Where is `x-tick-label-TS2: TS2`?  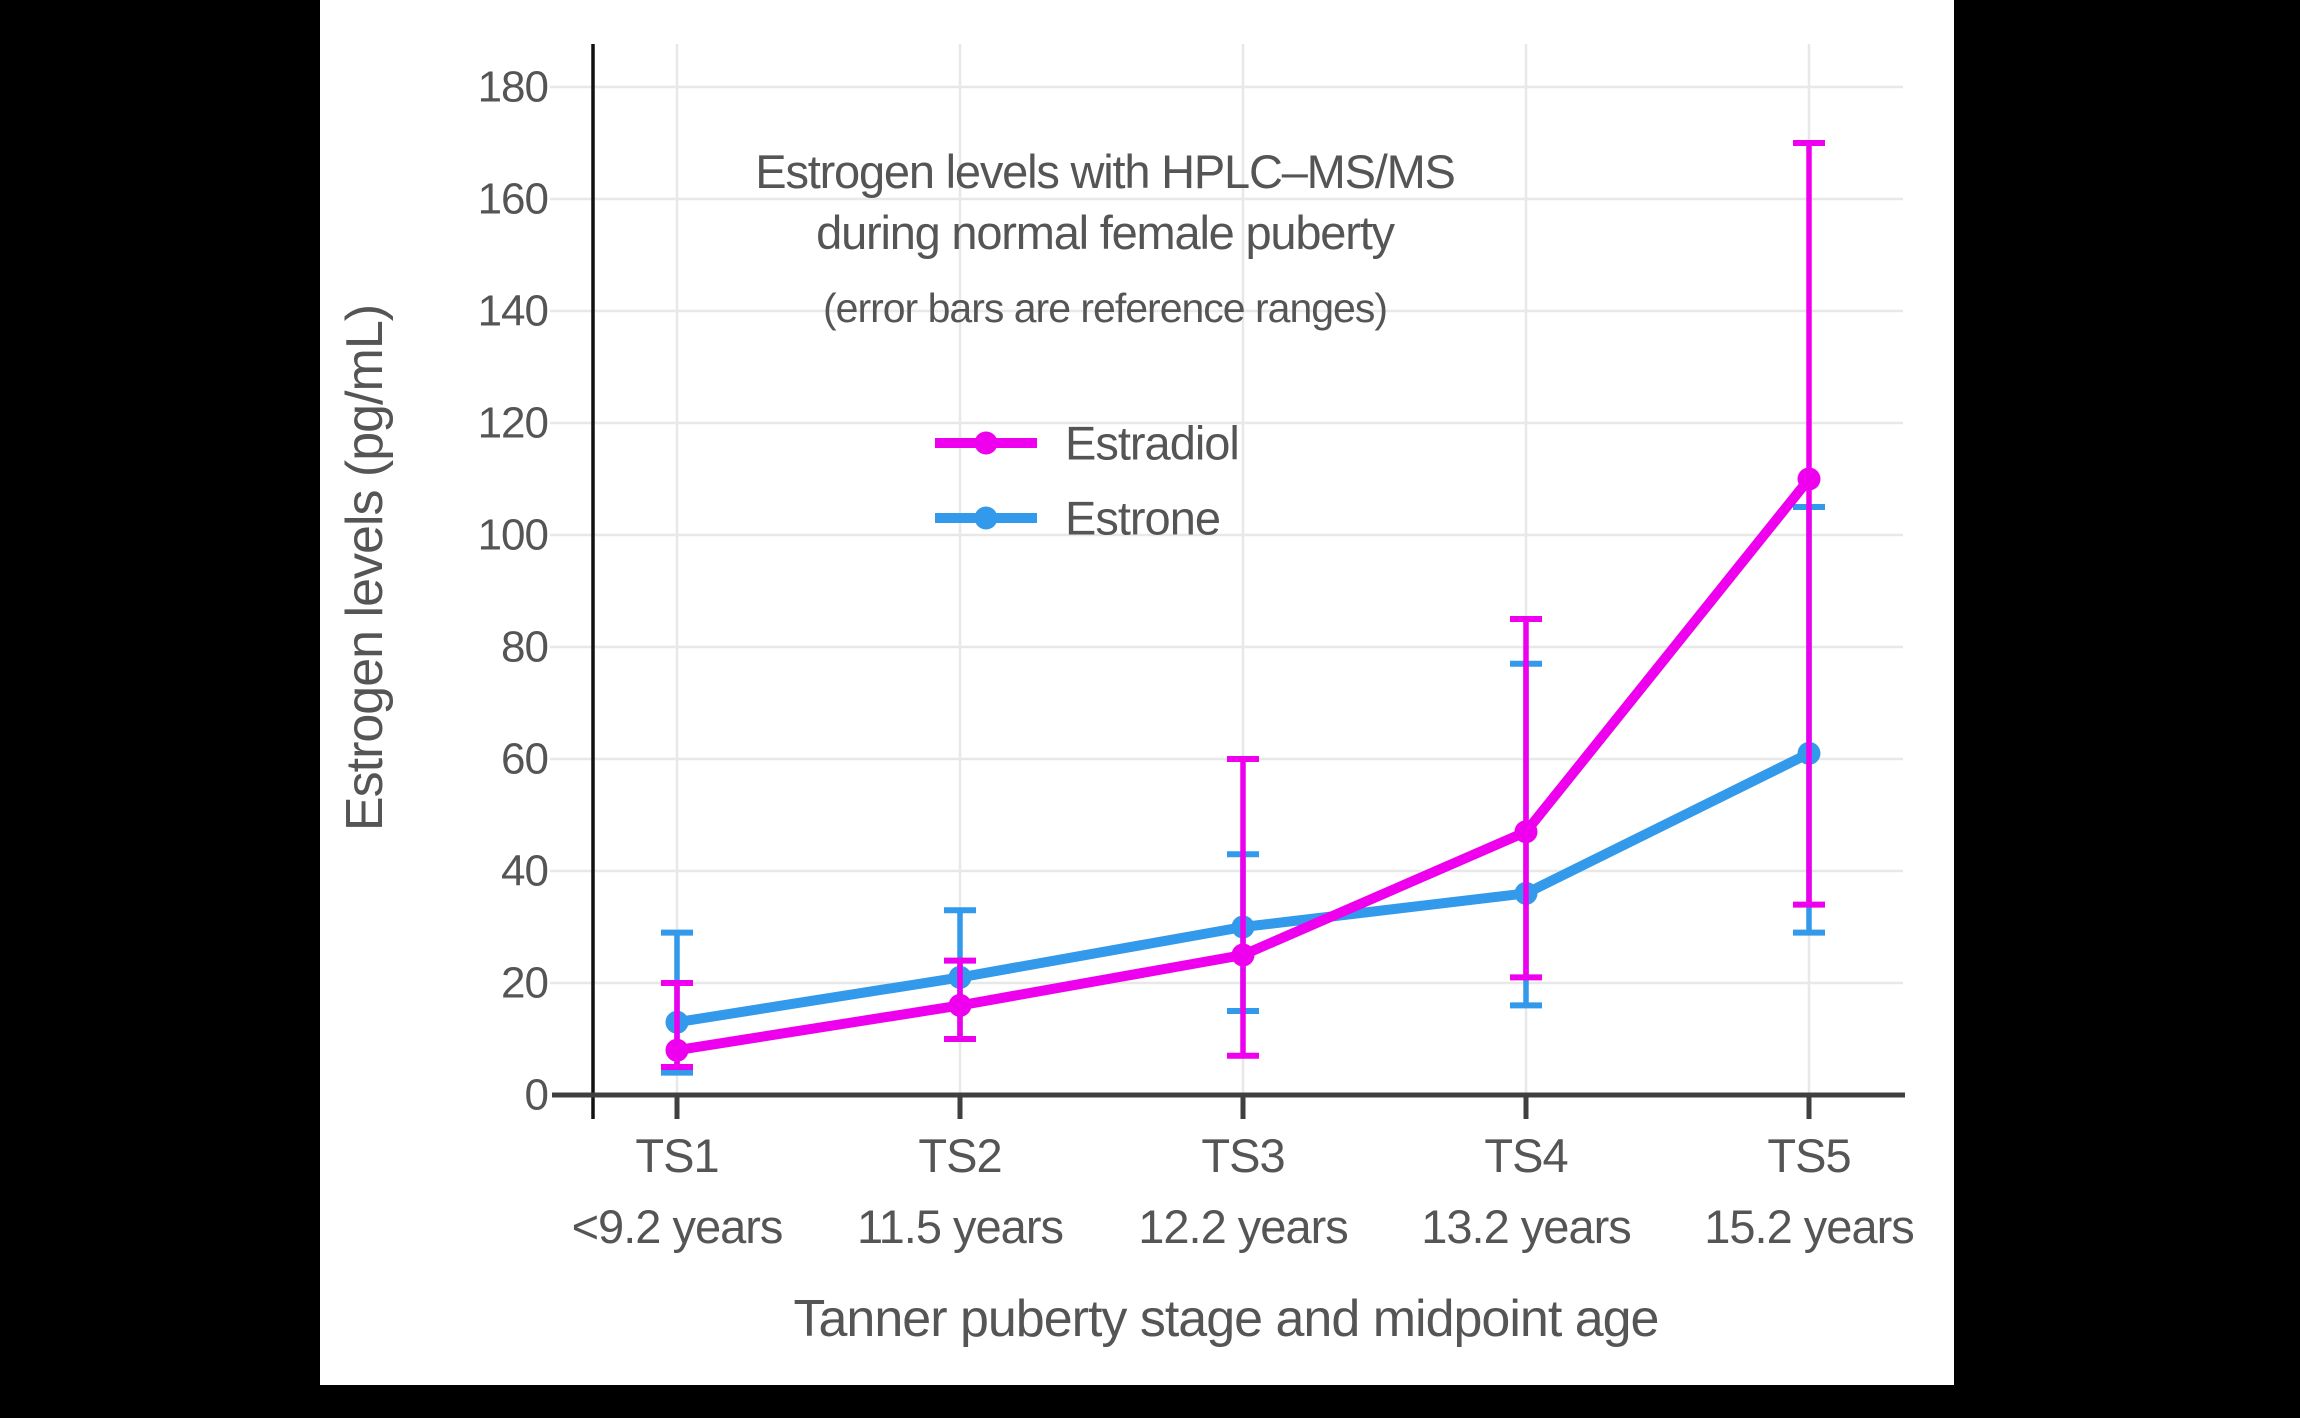 x-tick-label-TS2: TS2 is located at coordinates (959, 1155).